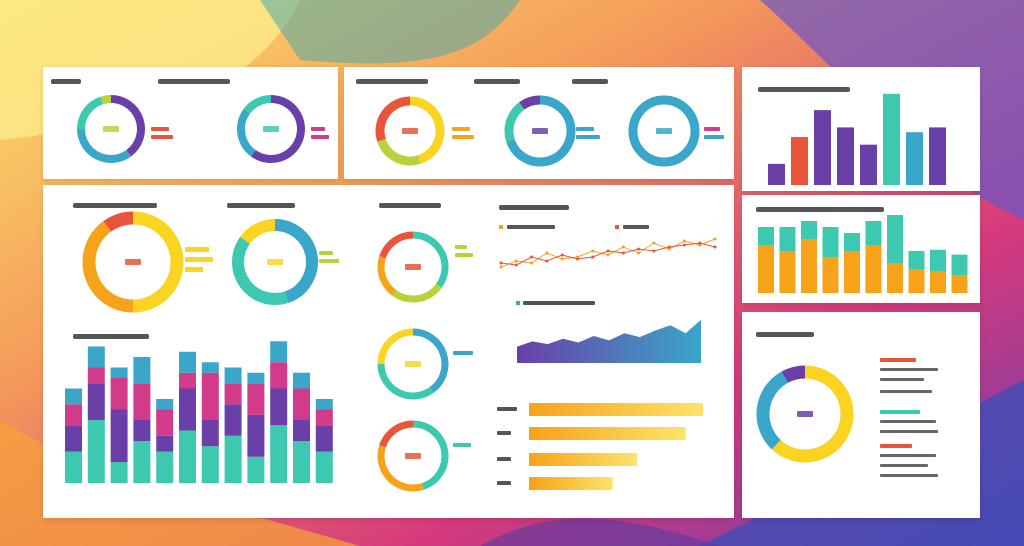 The height and width of the screenshot is (546, 1024). Describe the element at coordinates (190, 123) in the screenshot. I see `card-top-left` at that location.